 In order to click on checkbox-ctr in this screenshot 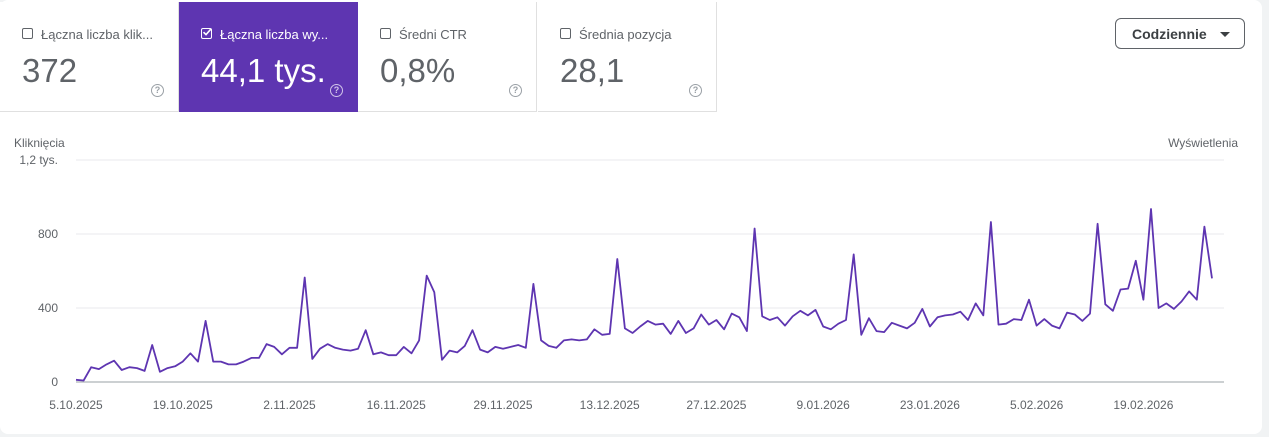, I will do `click(385, 33)`.